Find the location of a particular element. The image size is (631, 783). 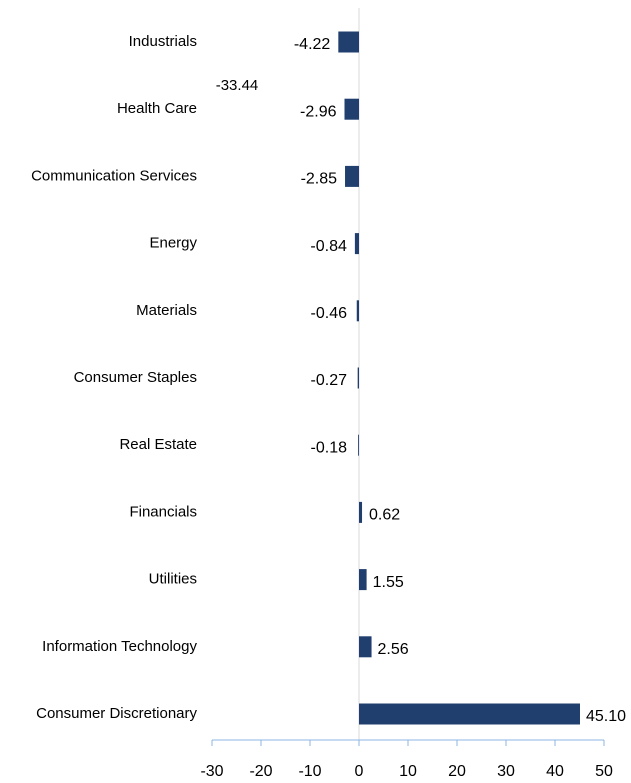

x-tick-label: 50 is located at coordinates (604, 771).